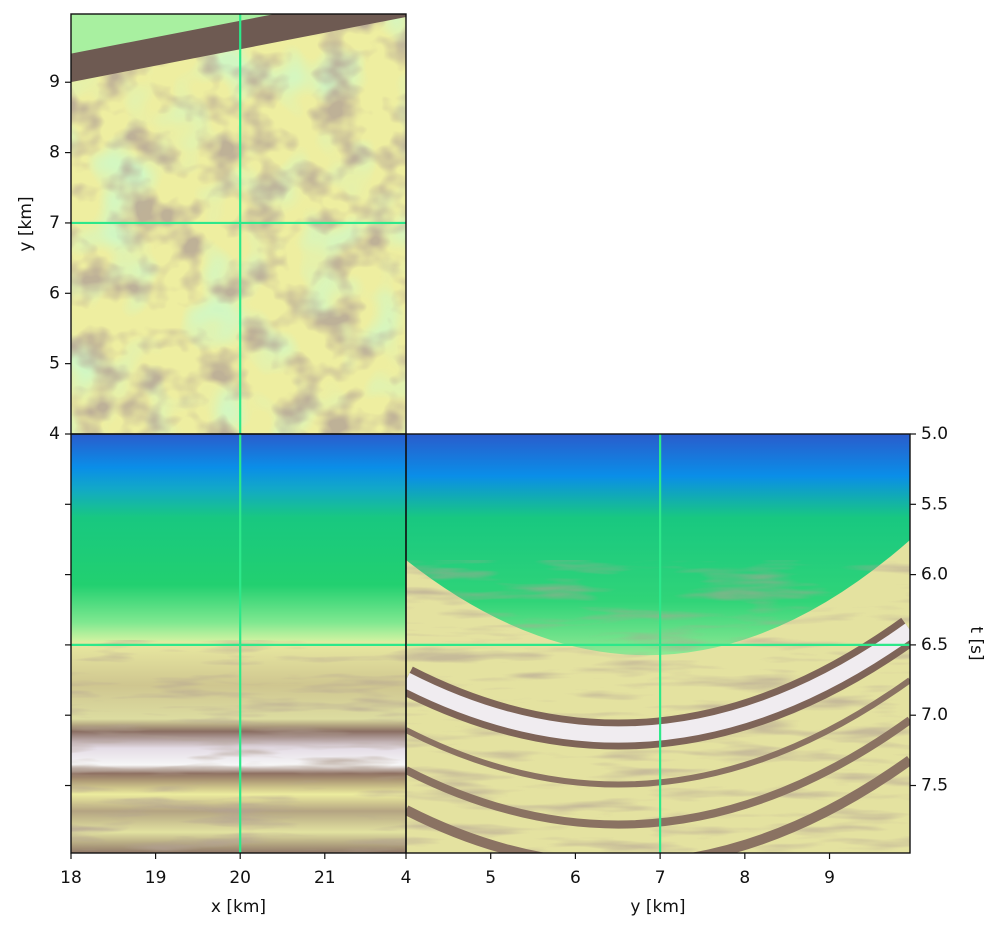 This screenshot has height=932, width=1002. What do you see at coordinates (575, 878) in the screenshot?
I see `x-tick-label: 6` at bounding box center [575, 878].